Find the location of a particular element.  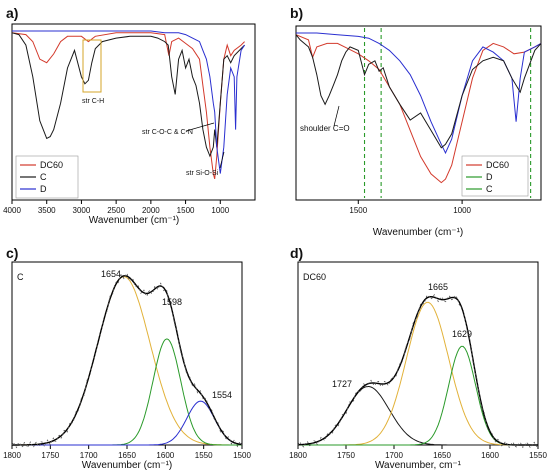

panel-a-annot-si: str Si-O-Si is located at coordinates (202, 173).